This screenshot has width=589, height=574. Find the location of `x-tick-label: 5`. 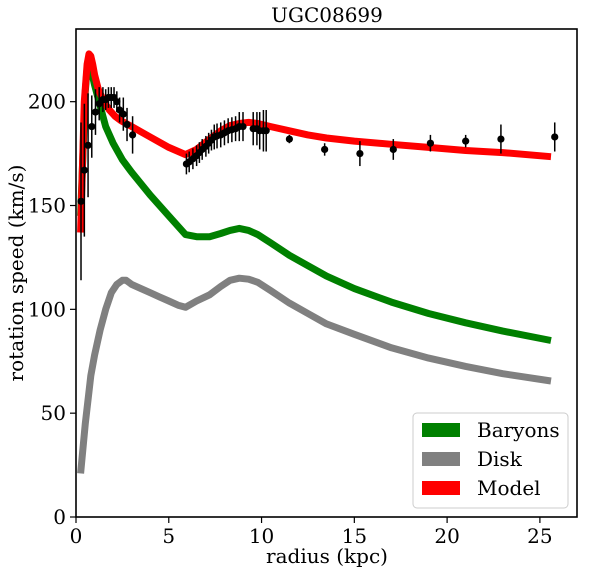

x-tick-label: 5 is located at coordinates (168, 536).